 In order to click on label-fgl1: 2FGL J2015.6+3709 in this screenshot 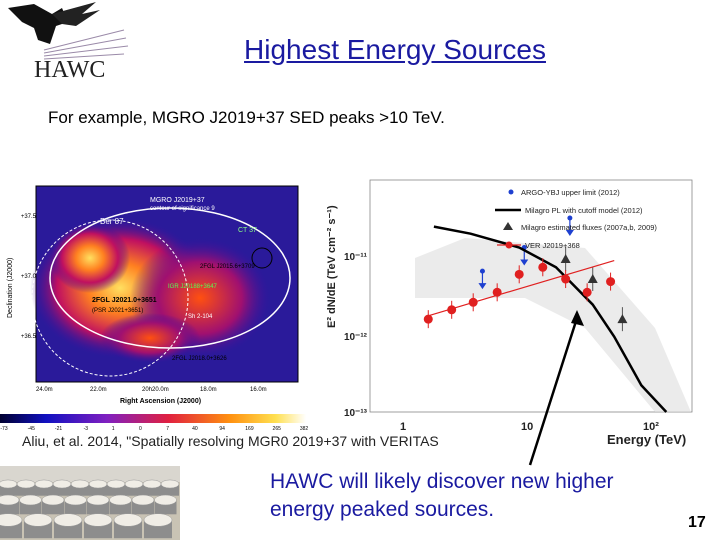, I will do `click(227, 267)`.